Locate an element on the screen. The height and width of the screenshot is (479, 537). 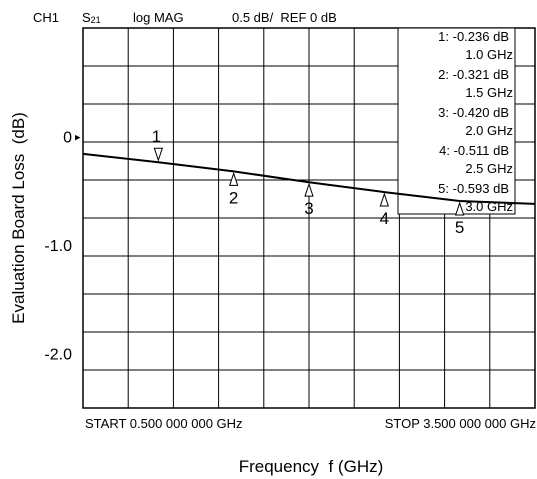
series-line is located at coordinates (309, 178).